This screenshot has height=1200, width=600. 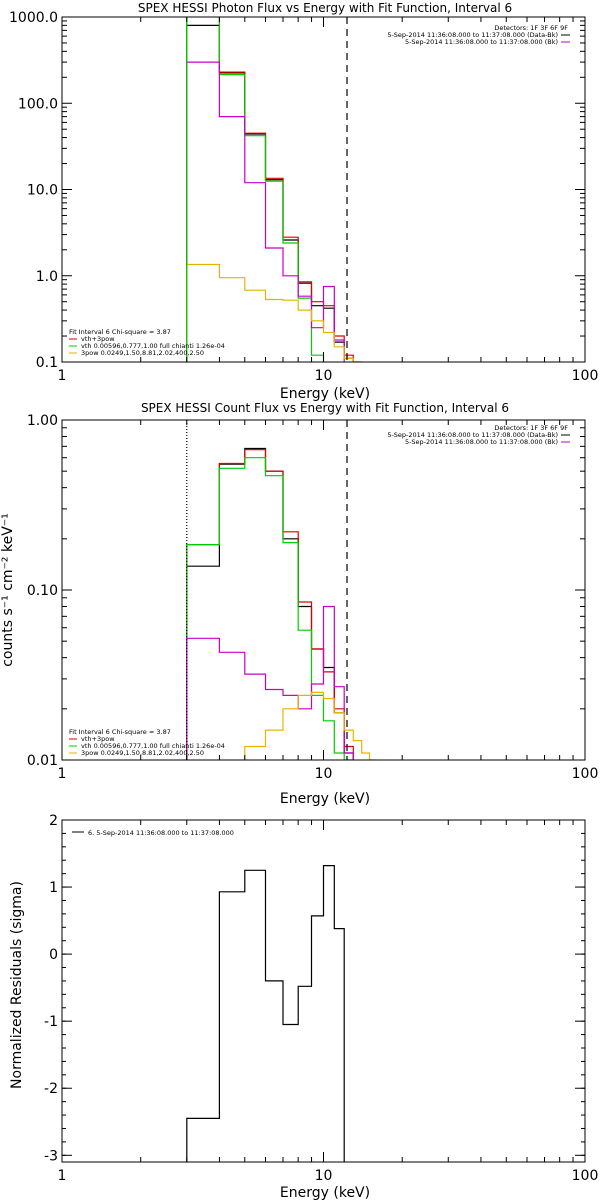 I want to click on y-tick-label: 100.0, so click(x=38, y=104).